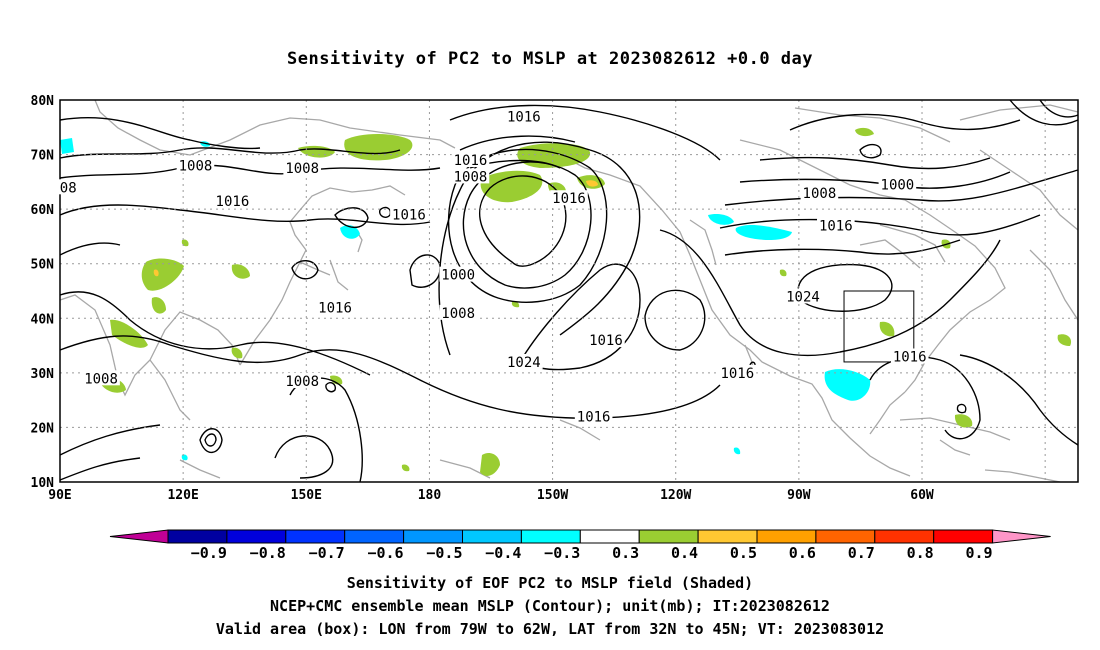 This screenshot has width=1100, height=650. I want to click on lon-tick-label: 60W, so click(922, 495).